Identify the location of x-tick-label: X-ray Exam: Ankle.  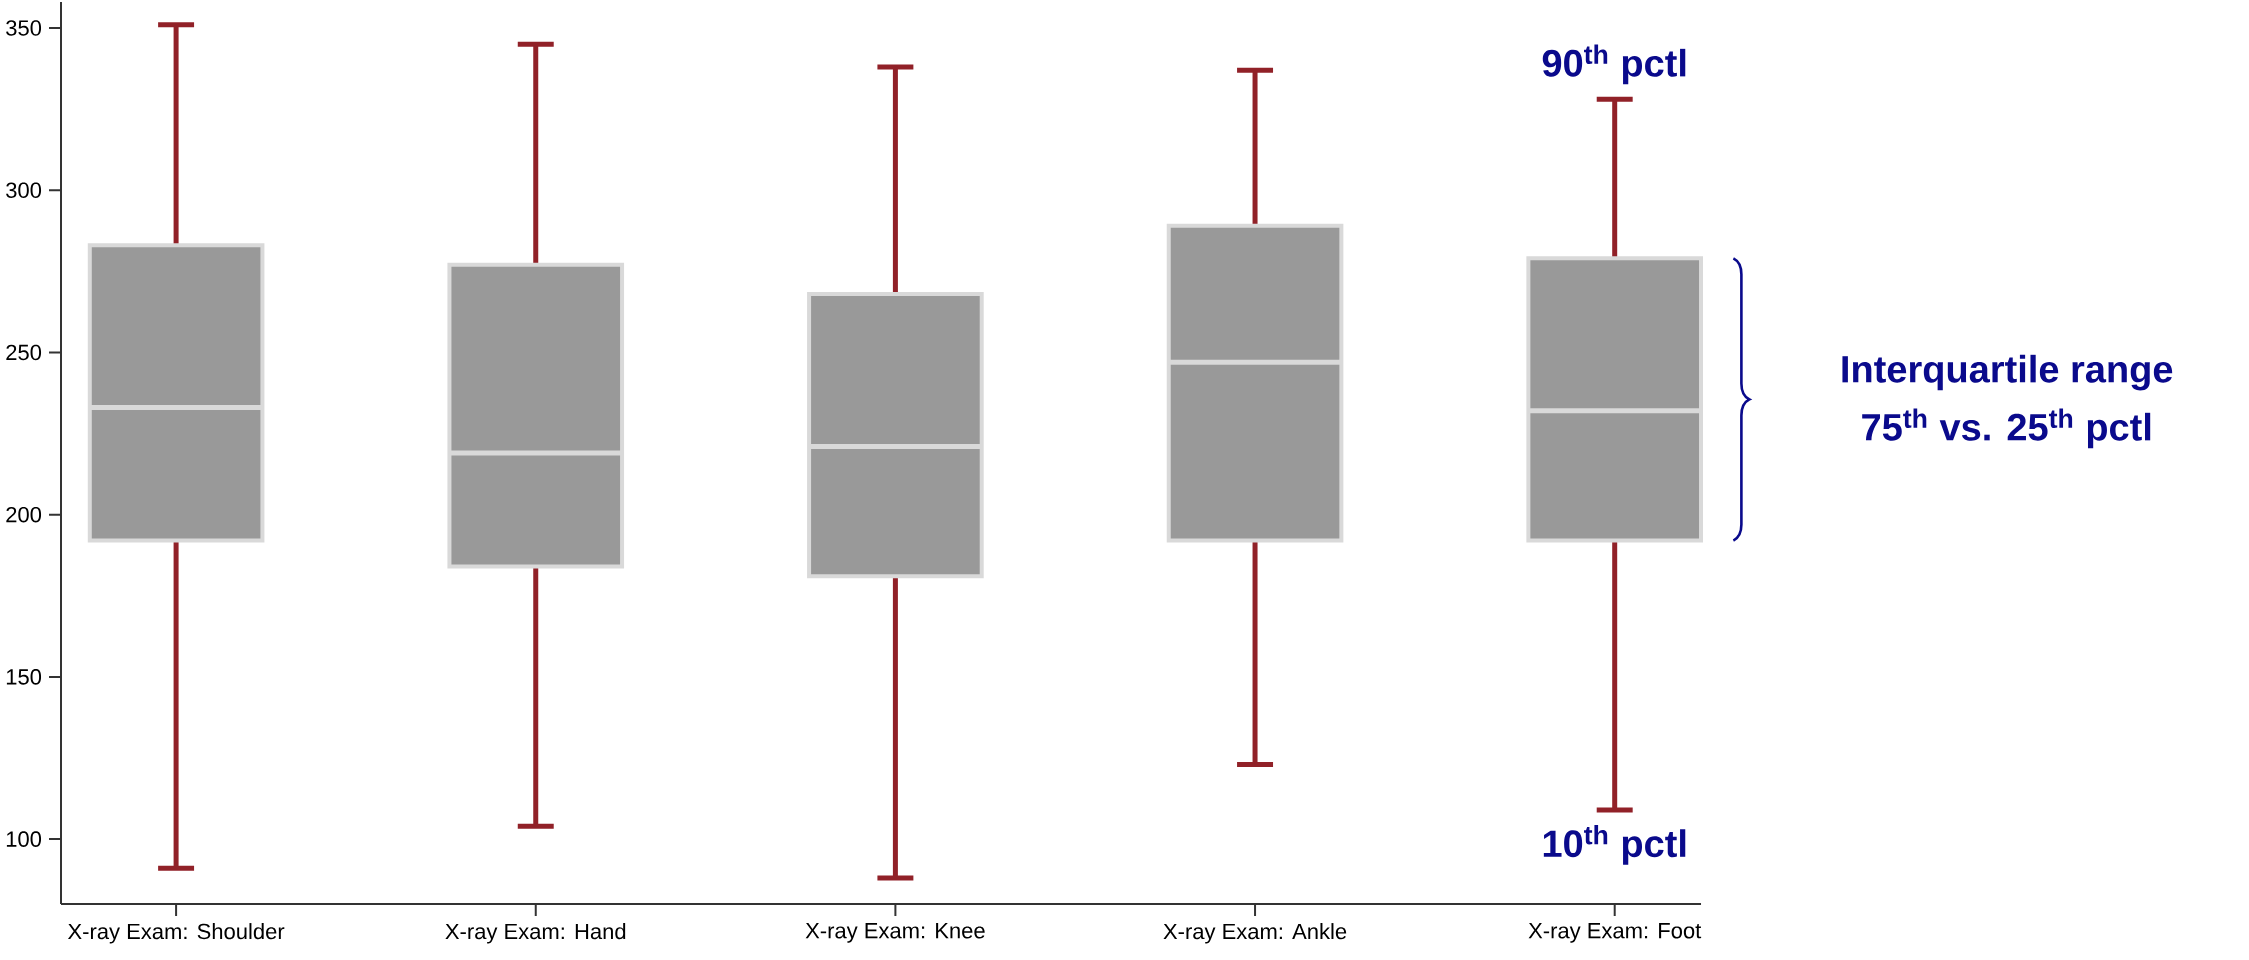
(1255, 933).